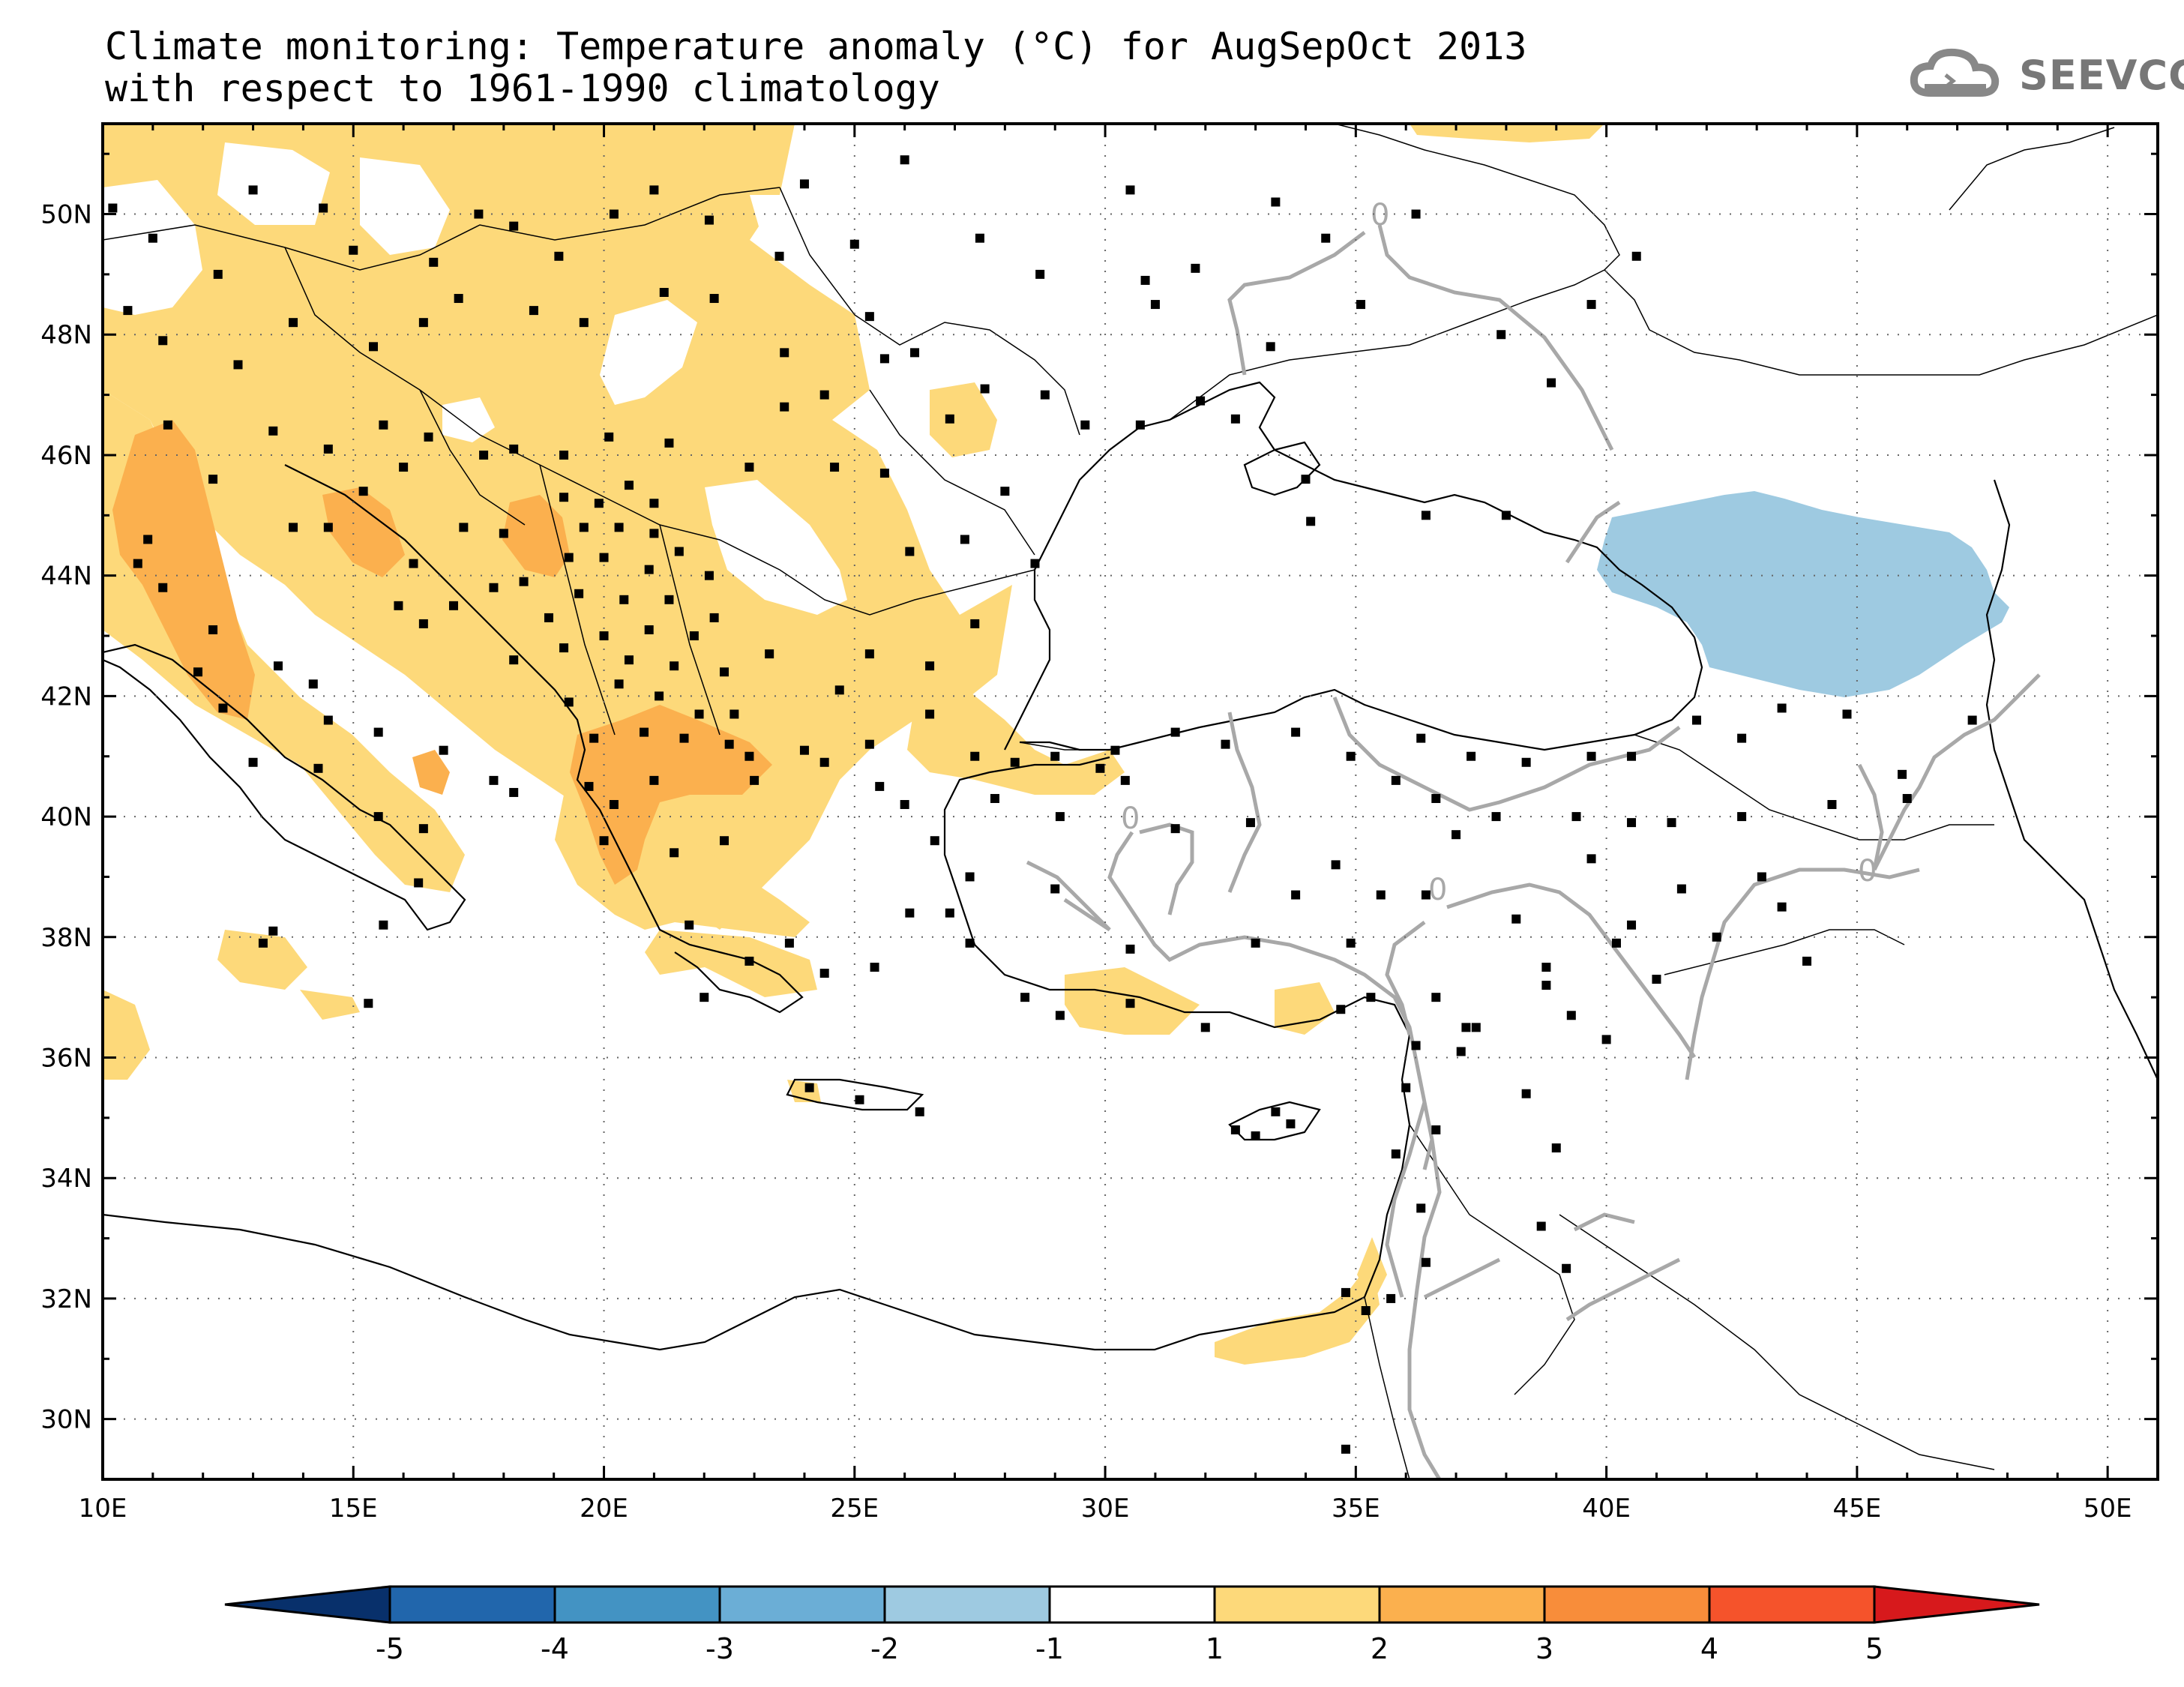  Describe the element at coordinates (1380, 1648) in the screenshot. I see `colorbar-label: 2` at that location.